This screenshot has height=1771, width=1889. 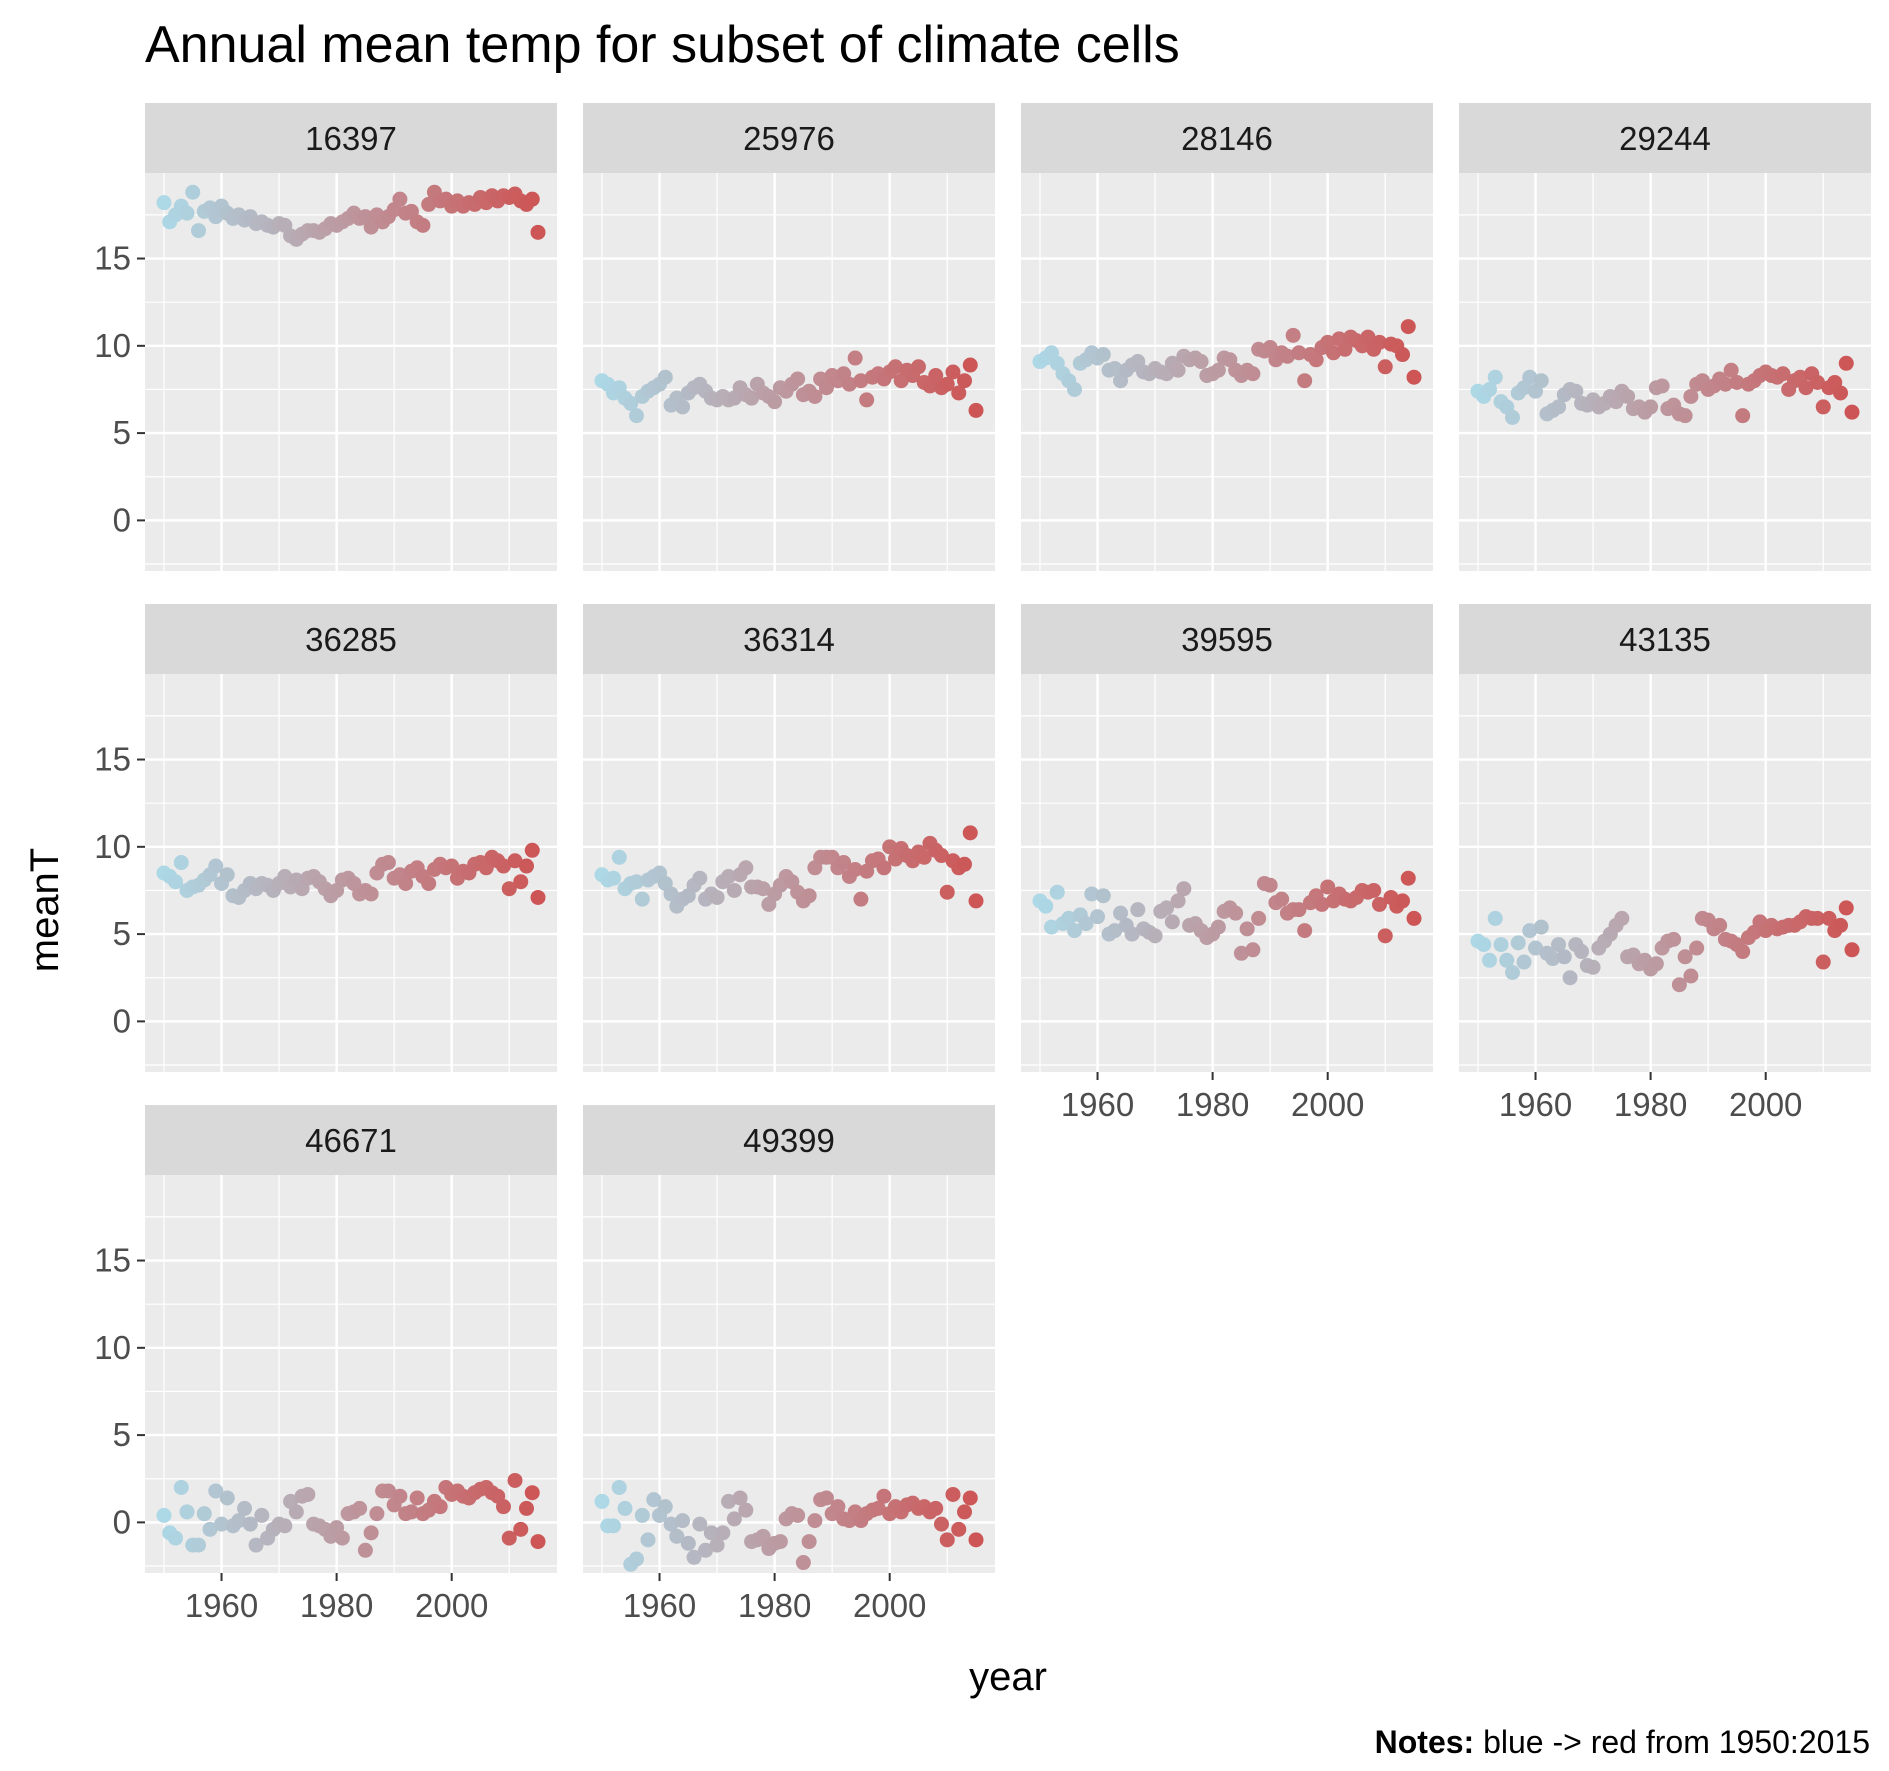 I want to click on facet-strip-label: 36314, so click(x=789, y=639).